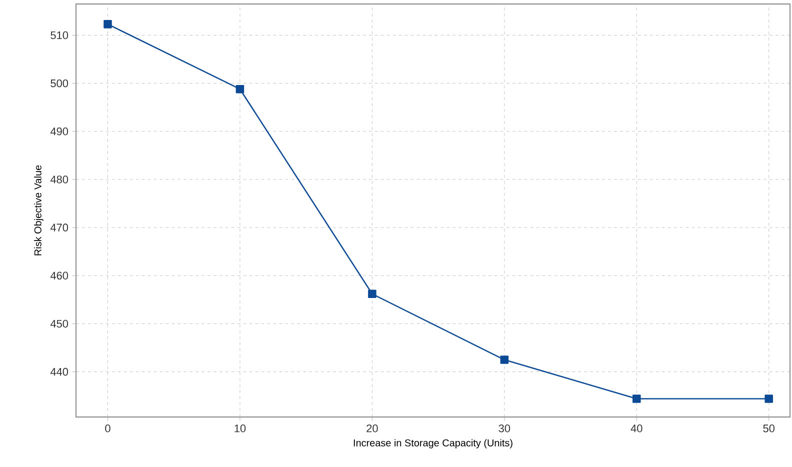 This screenshot has width=792, height=467. What do you see at coordinates (39, 210) in the screenshot?
I see `y-axis-title: Risk Objective Value` at bounding box center [39, 210].